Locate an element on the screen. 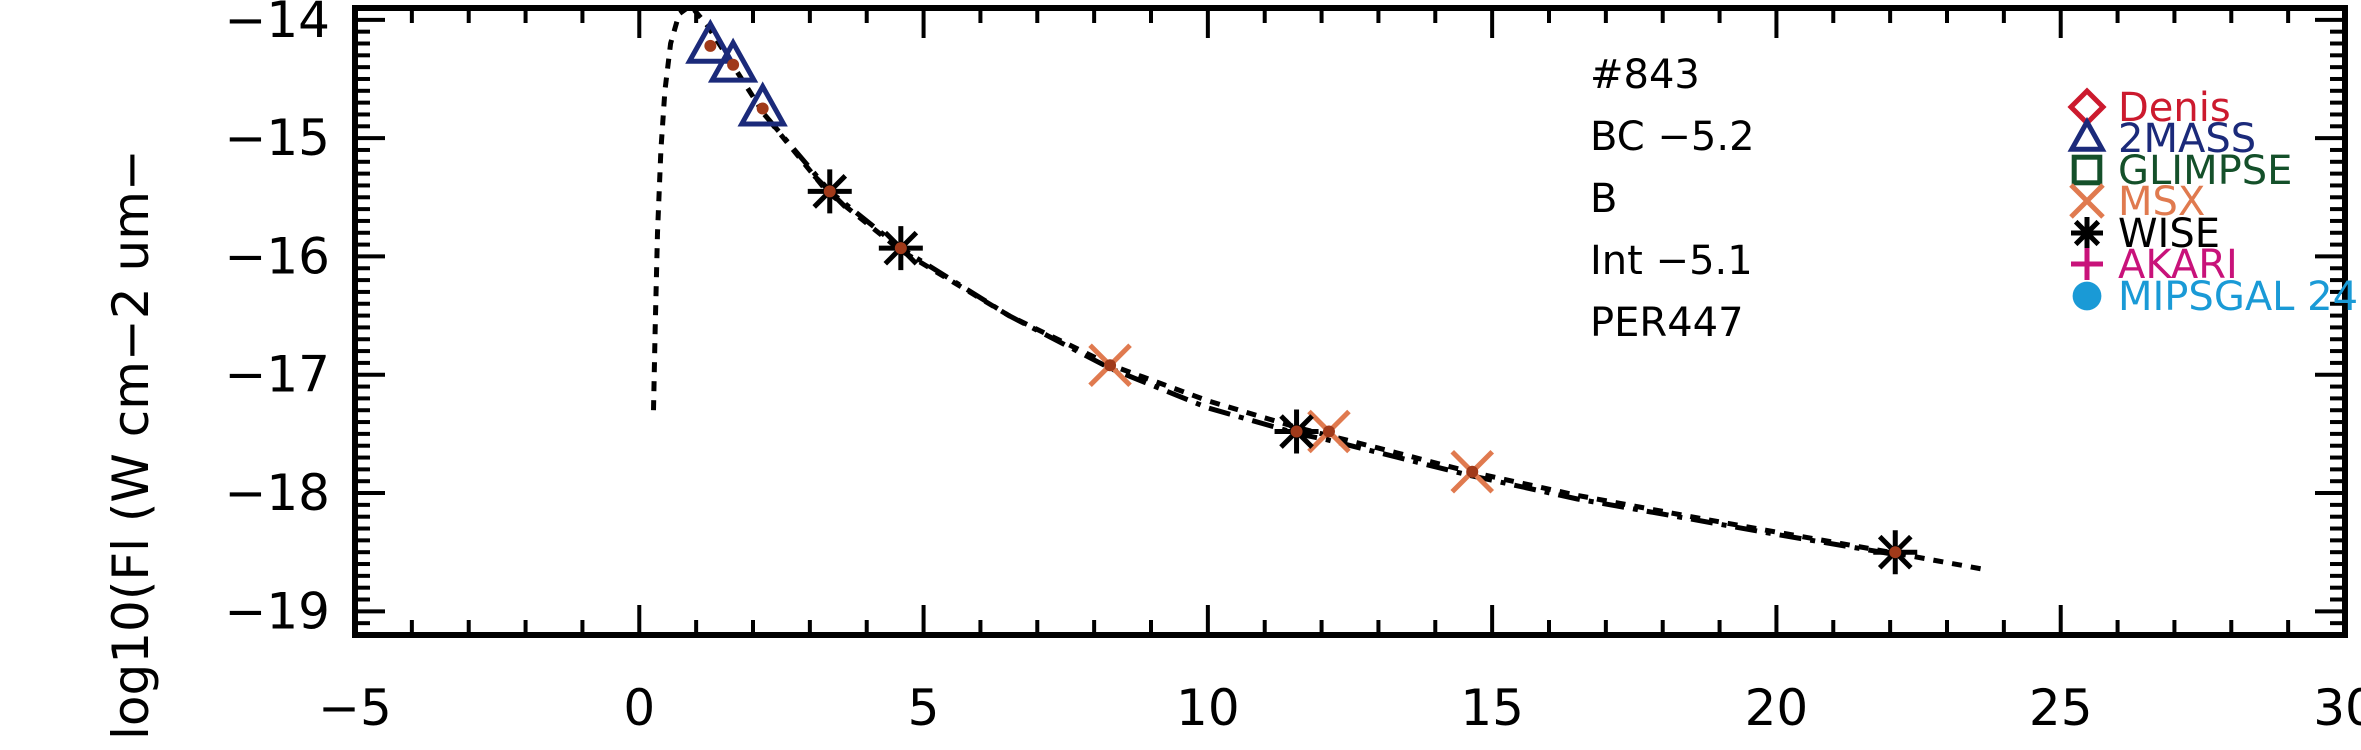  x-tick-label: 20 is located at coordinates (1777, 708).